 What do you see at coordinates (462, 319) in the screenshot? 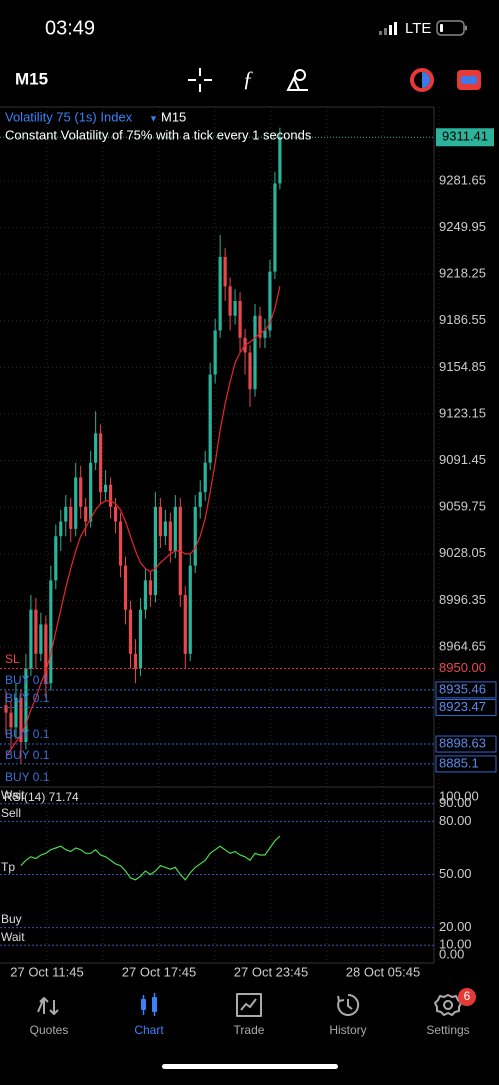
I see `price-tick-label: 9186.55` at bounding box center [462, 319].